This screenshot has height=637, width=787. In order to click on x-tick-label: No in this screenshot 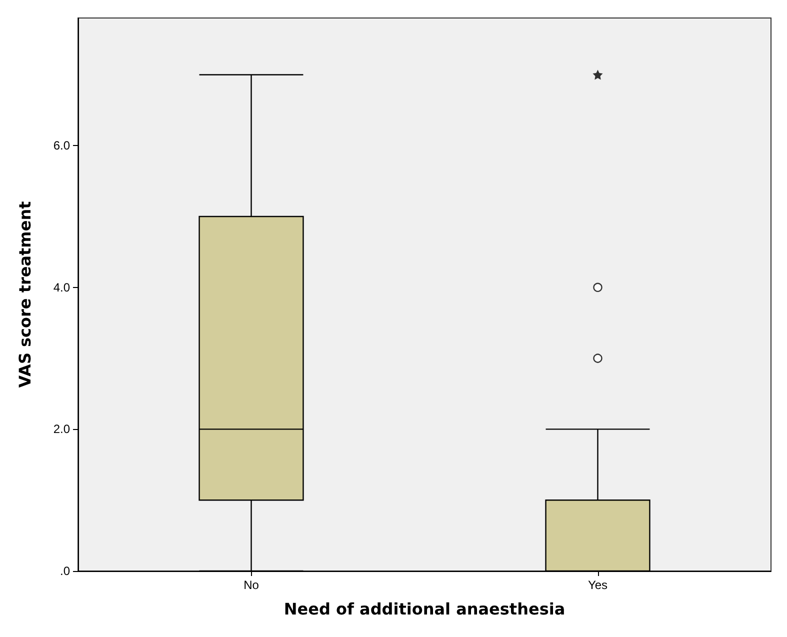, I will do `click(252, 585)`.